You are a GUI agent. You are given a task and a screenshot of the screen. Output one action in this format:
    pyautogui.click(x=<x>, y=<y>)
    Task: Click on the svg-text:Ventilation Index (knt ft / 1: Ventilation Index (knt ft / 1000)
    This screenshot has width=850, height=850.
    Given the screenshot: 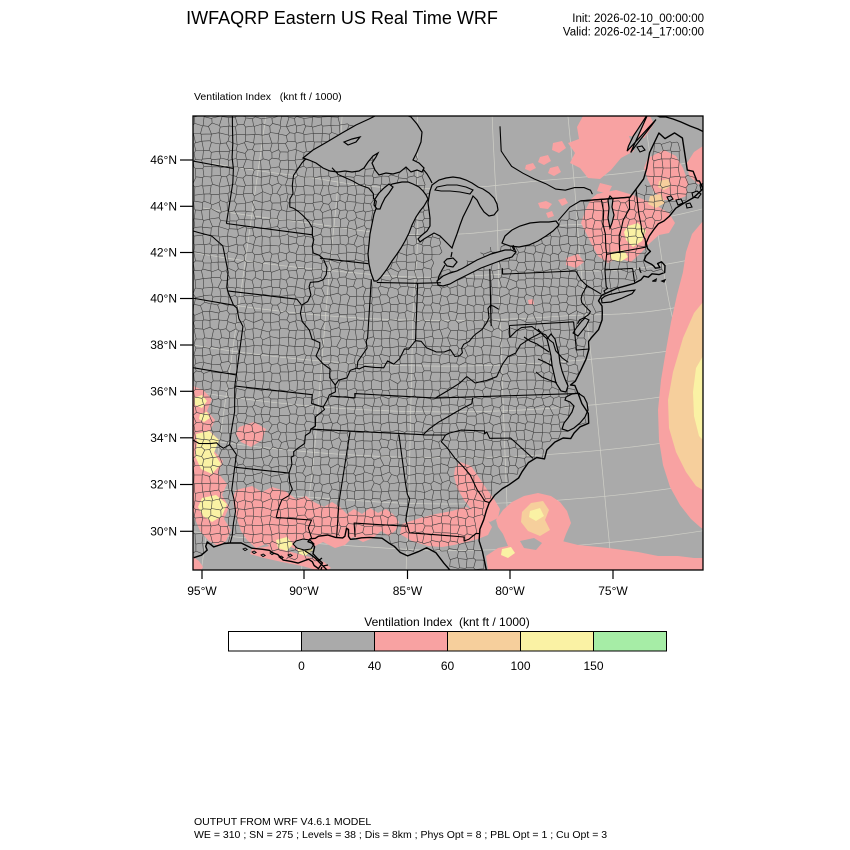 What is the action you would take?
    pyautogui.click(x=446, y=622)
    